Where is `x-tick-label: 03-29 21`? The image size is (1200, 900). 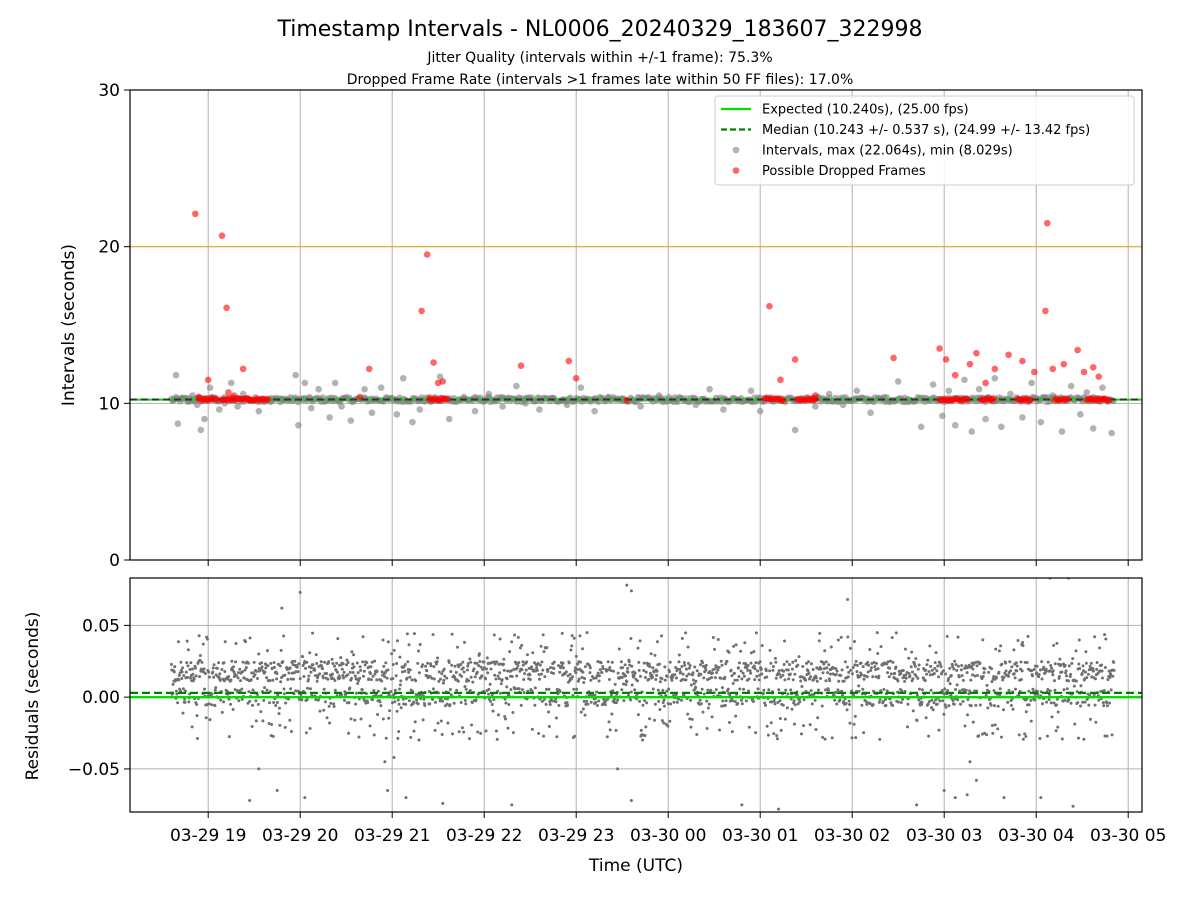 x-tick-label: 03-29 21 is located at coordinates (392, 836).